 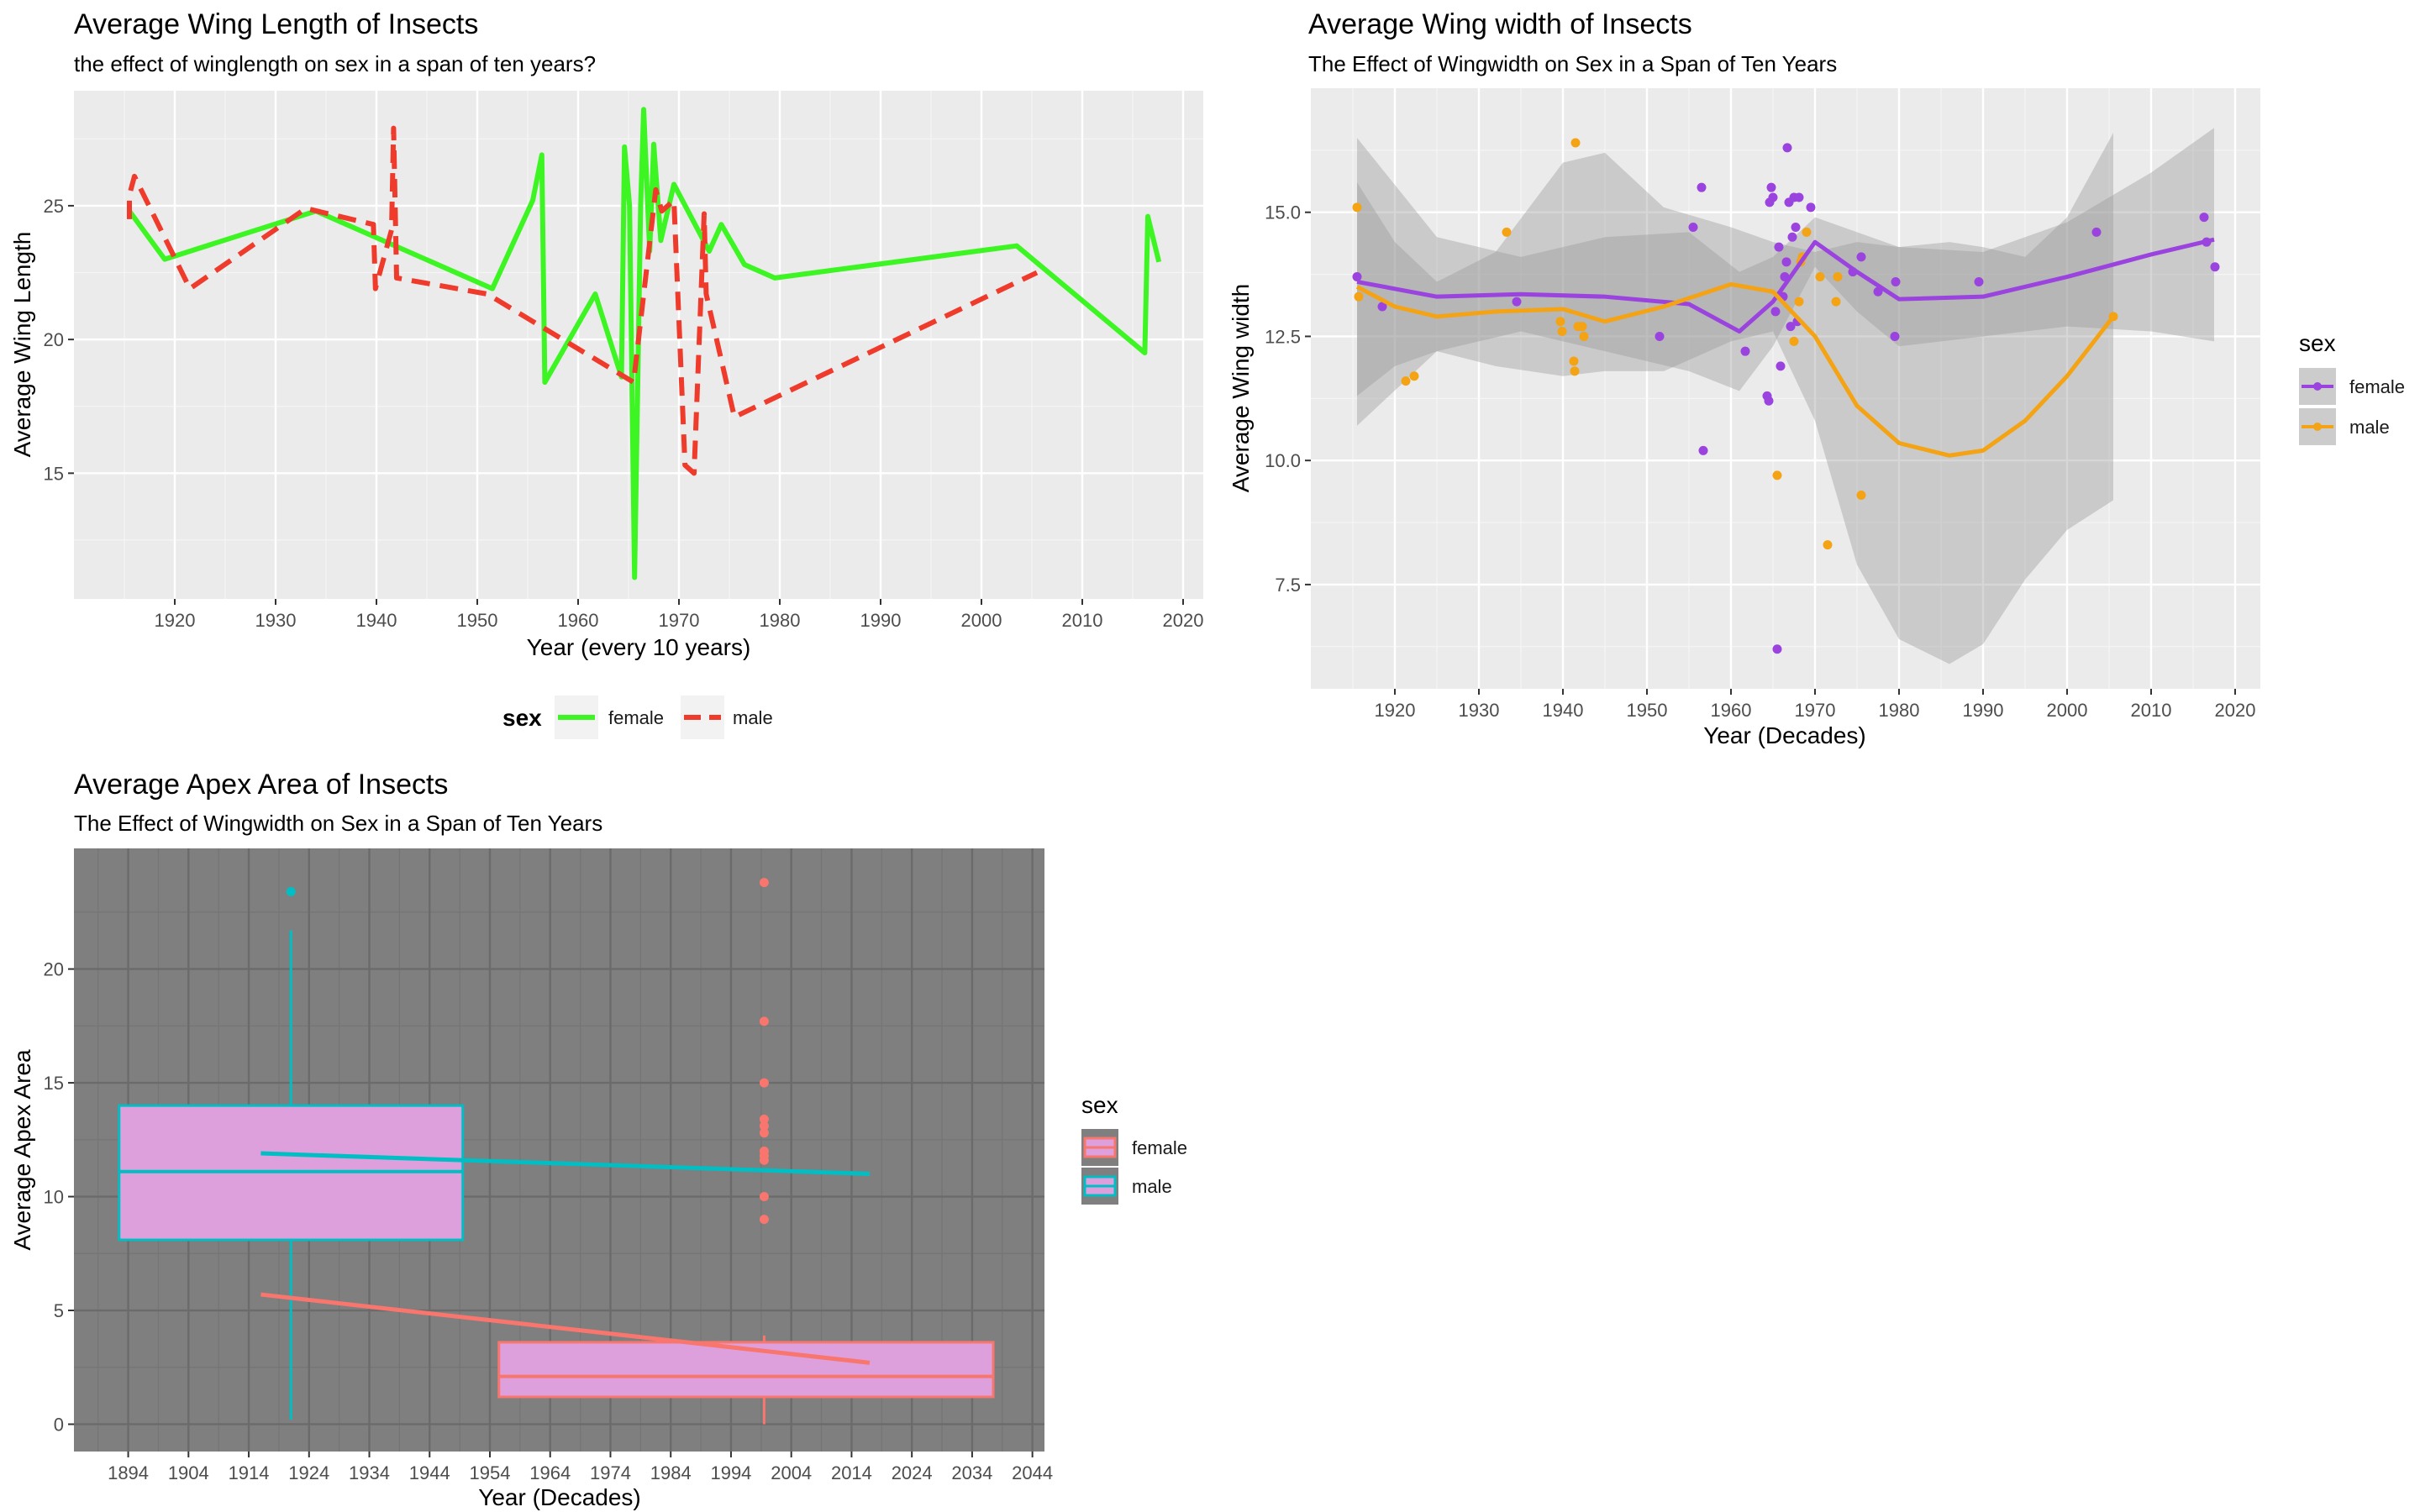 What do you see at coordinates (1134, 1148) in the screenshot?
I see `chart-3-legend: sex female male` at bounding box center [1134, 1148].